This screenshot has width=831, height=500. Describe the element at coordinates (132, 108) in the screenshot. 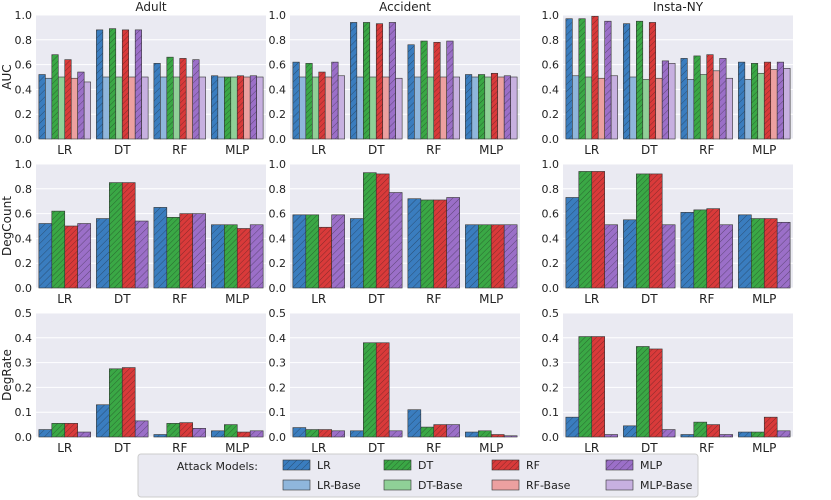

I see `bar-rf-base-dt` at that location.